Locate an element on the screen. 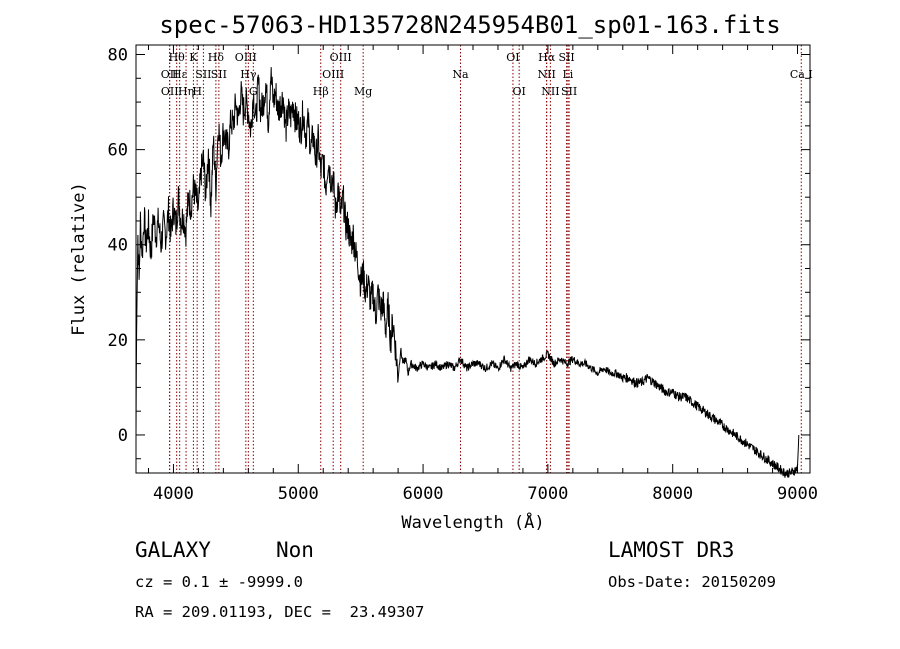 This screenshot has height=649, width=900. spectral-line-label: Mg is located at coordinates (363, 91).